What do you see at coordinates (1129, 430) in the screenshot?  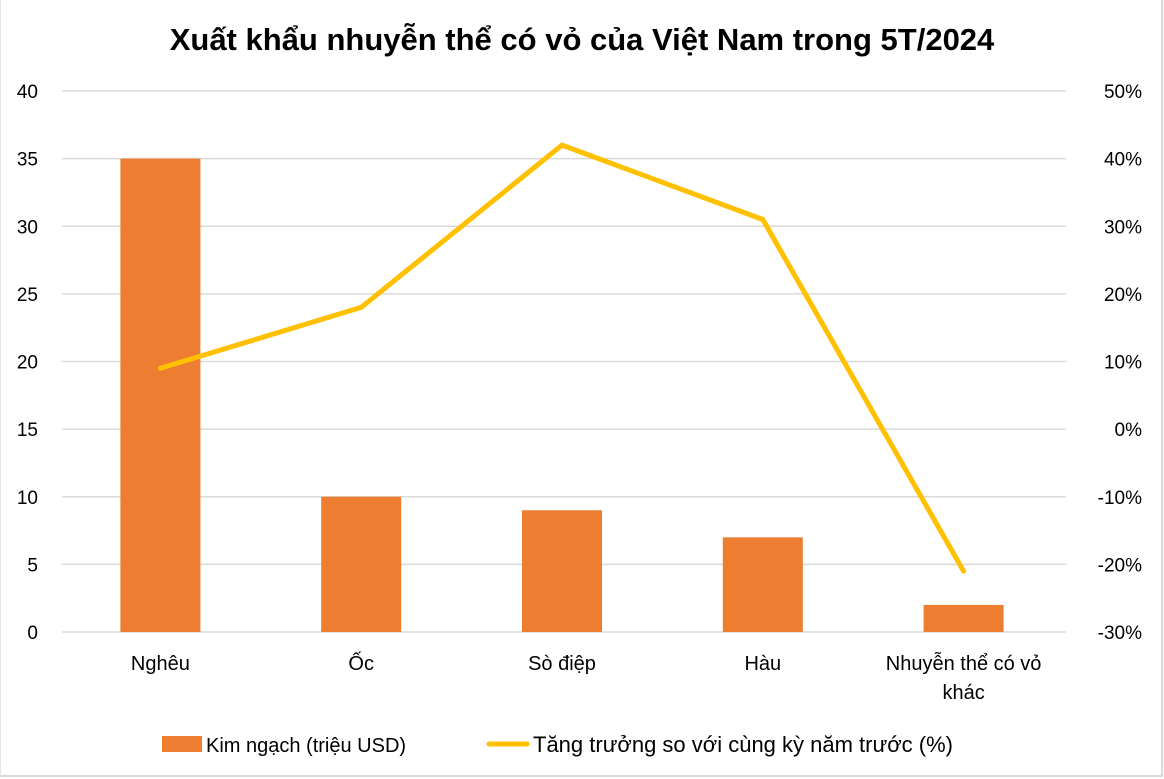 I see `right-tick-label: 0%` at bounding box center [1129, 430].